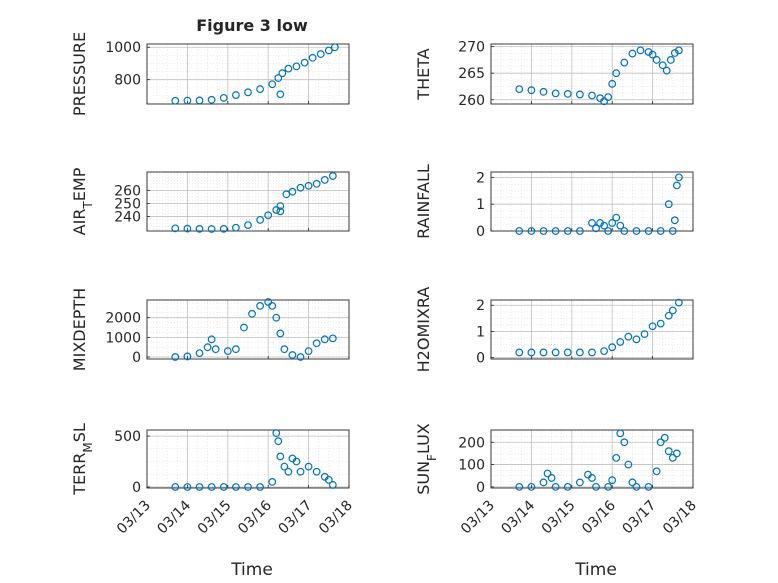 The height and width of the screenshot is (583, 778). What do you see at coordinates (123, 319) in the screenshot?
I see `y-tick-label: 2000` at bounding box center [123, 319].